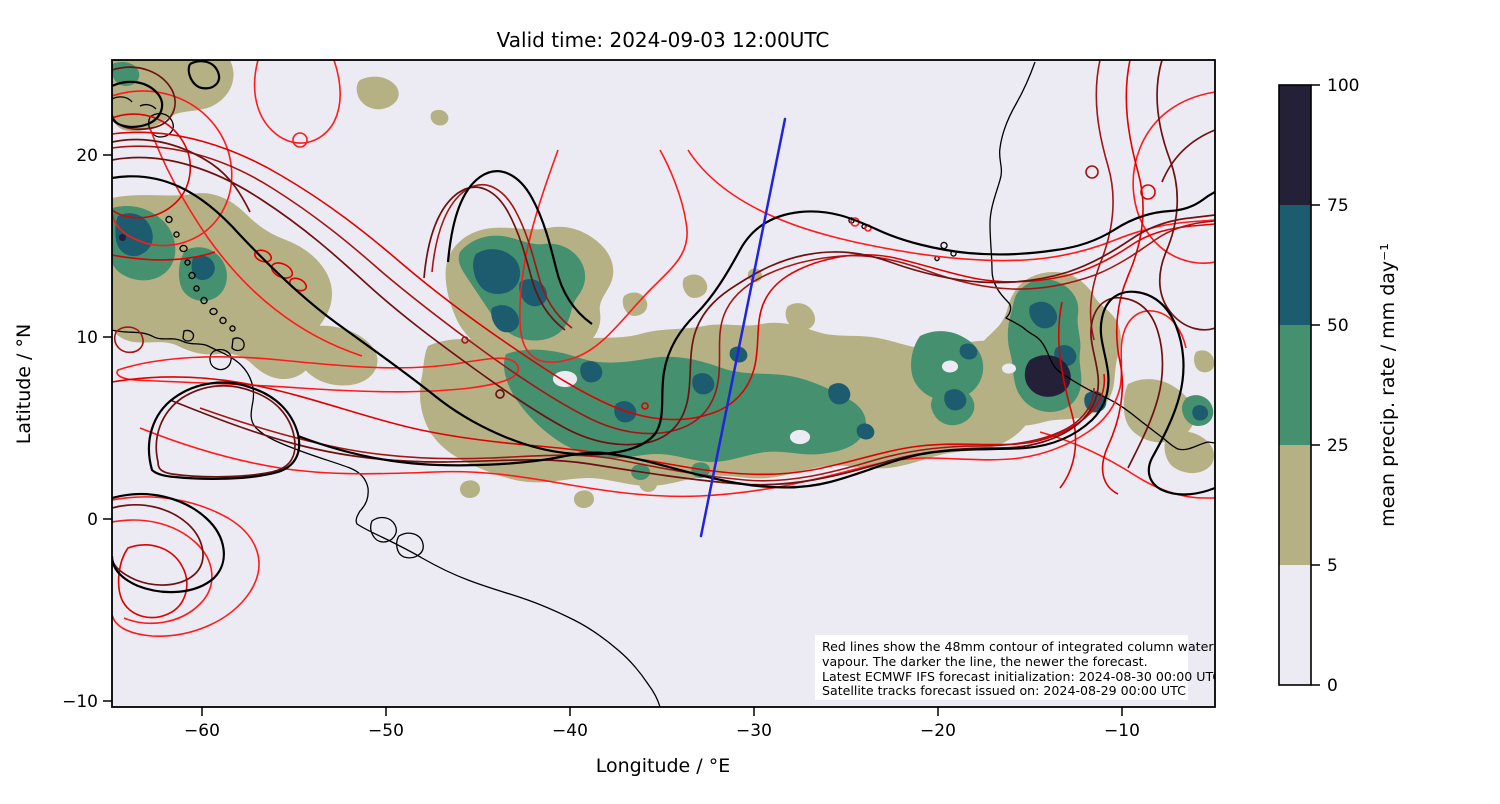 The width and height of the screenshot is (1500, 804). I want to click on annotation-box-background, so click(1001, 667).